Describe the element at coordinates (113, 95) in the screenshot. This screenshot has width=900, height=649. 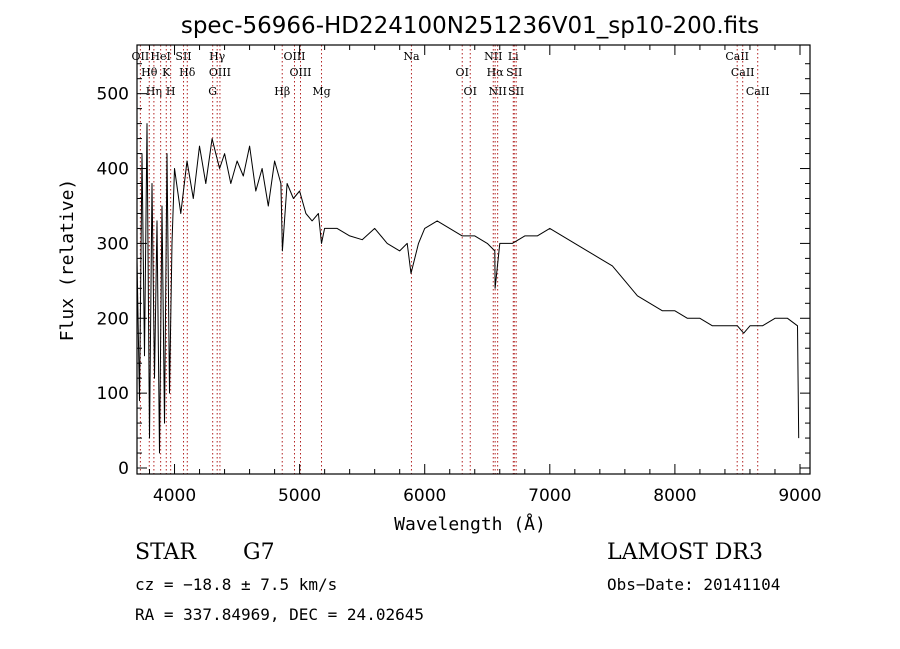
I see `y-tick-label: 500` at that location.